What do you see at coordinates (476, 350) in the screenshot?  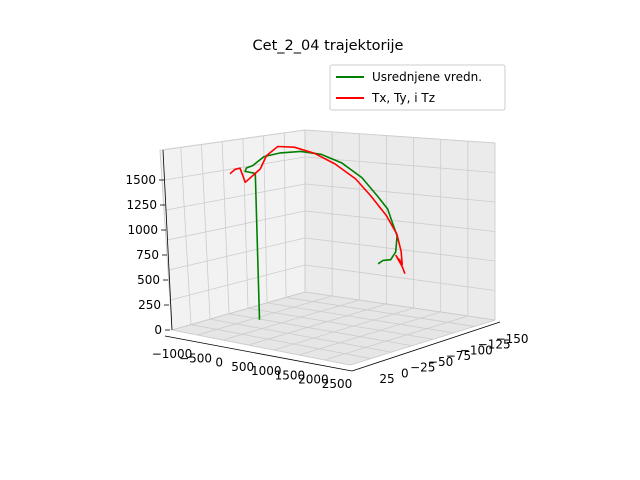 I see `y-tick-label: −100` at bounding box center [476, 350].